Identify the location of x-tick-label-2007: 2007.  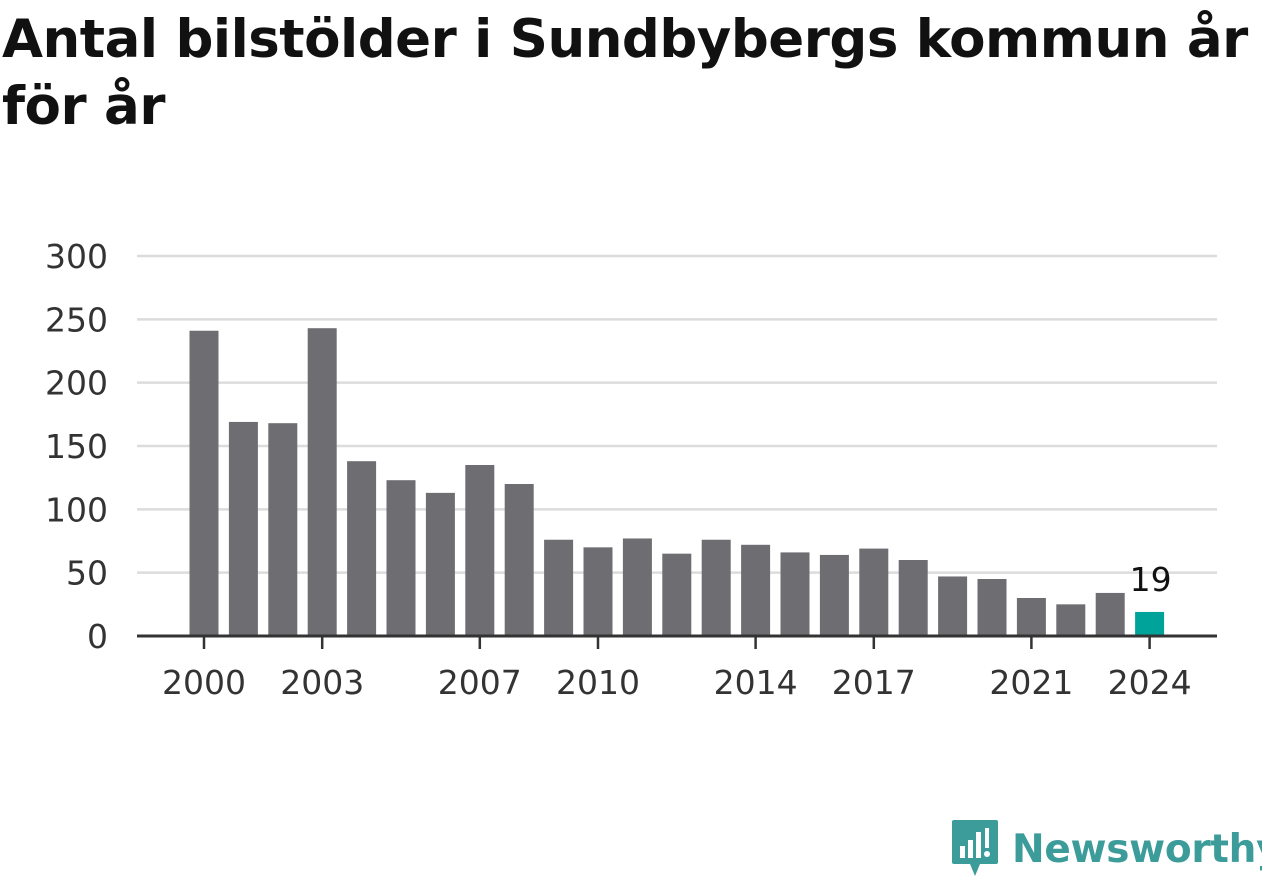
(480, 682).